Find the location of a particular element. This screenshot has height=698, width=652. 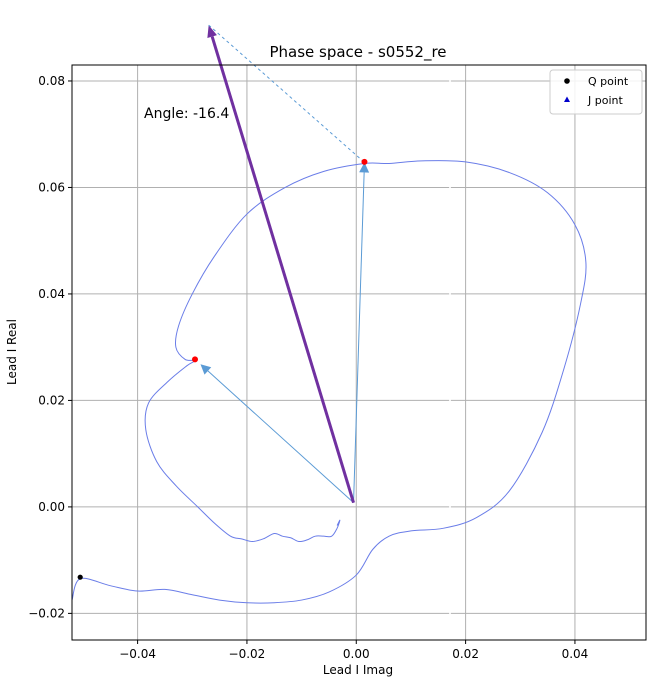

dashed-connector-line is located at coordinates (286, 93).